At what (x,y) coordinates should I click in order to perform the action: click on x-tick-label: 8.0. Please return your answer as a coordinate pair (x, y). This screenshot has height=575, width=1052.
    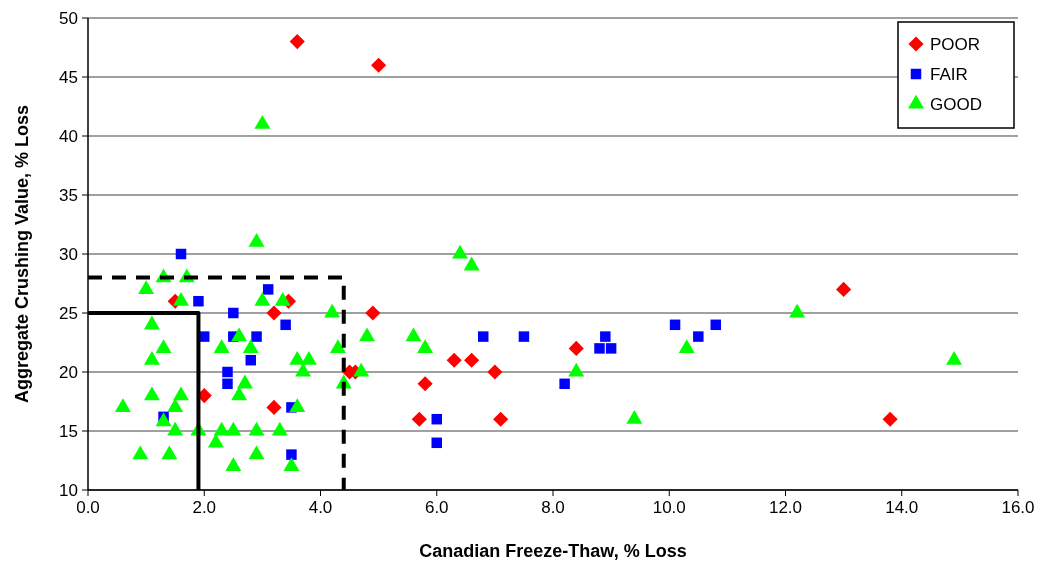
    Looking at the image, I should click on (553, 507).